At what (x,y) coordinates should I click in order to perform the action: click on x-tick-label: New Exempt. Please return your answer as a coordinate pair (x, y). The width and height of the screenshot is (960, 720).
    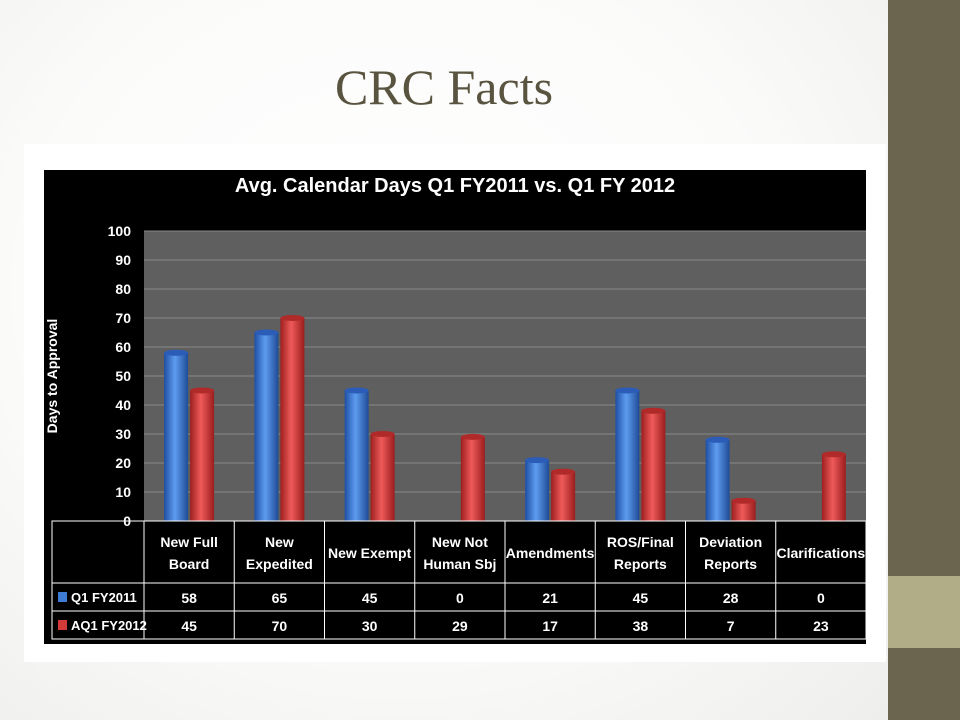
    Looking at the image, I should click on (370, 553).